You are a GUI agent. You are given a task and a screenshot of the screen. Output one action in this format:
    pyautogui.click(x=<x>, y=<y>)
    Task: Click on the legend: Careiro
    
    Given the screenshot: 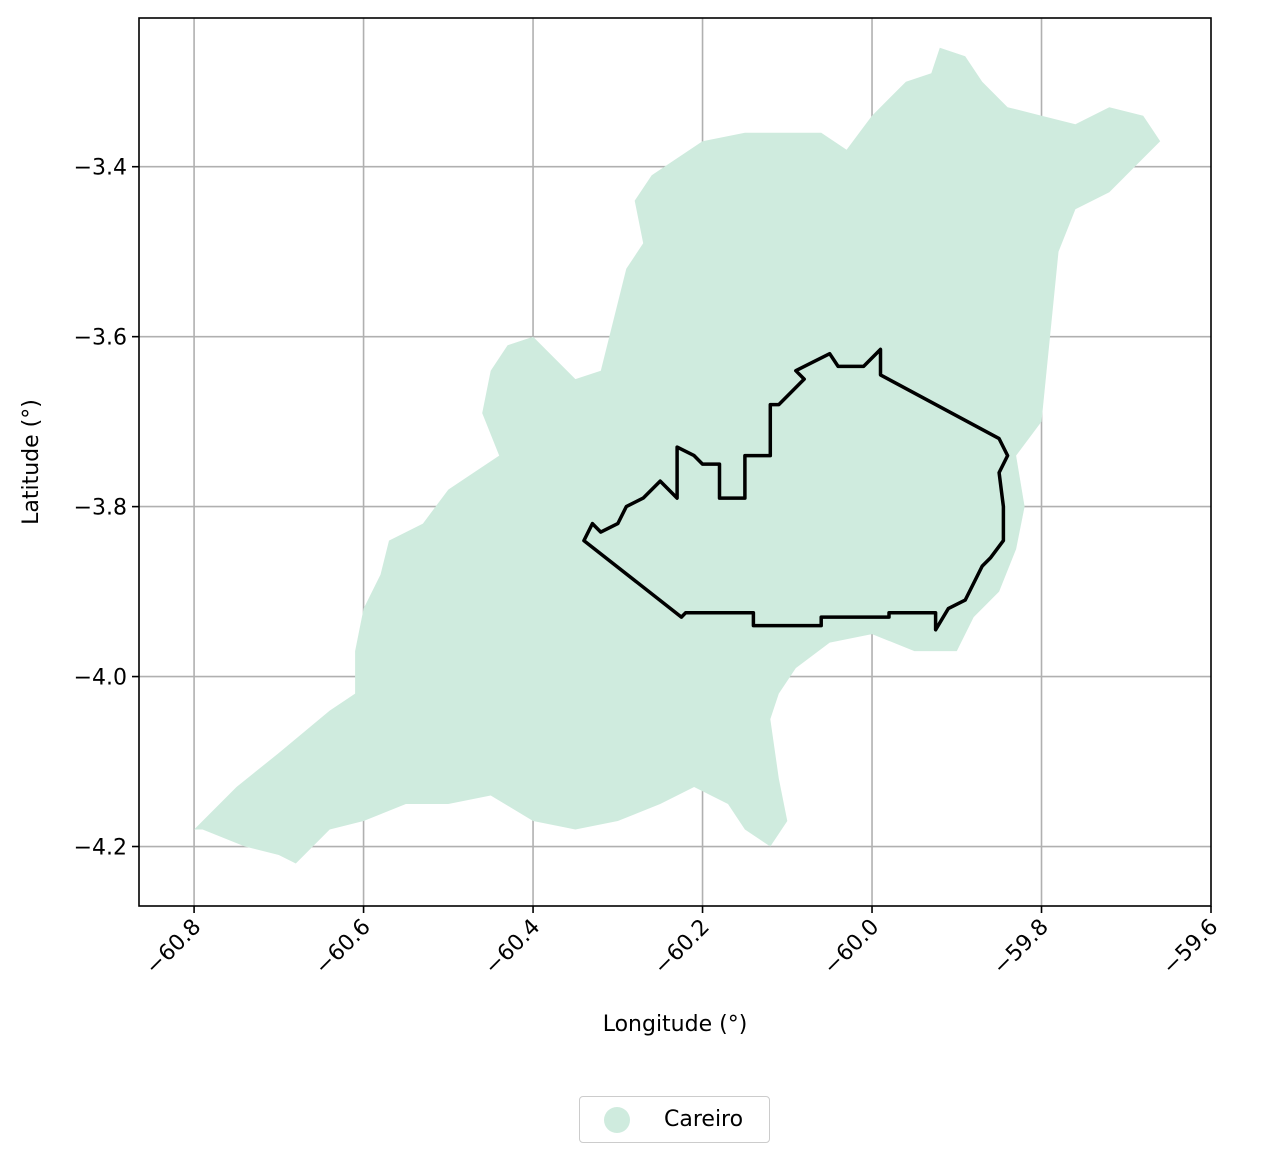 What is the action you would take?
    pyautogui.click(x=674, y=1119)
    